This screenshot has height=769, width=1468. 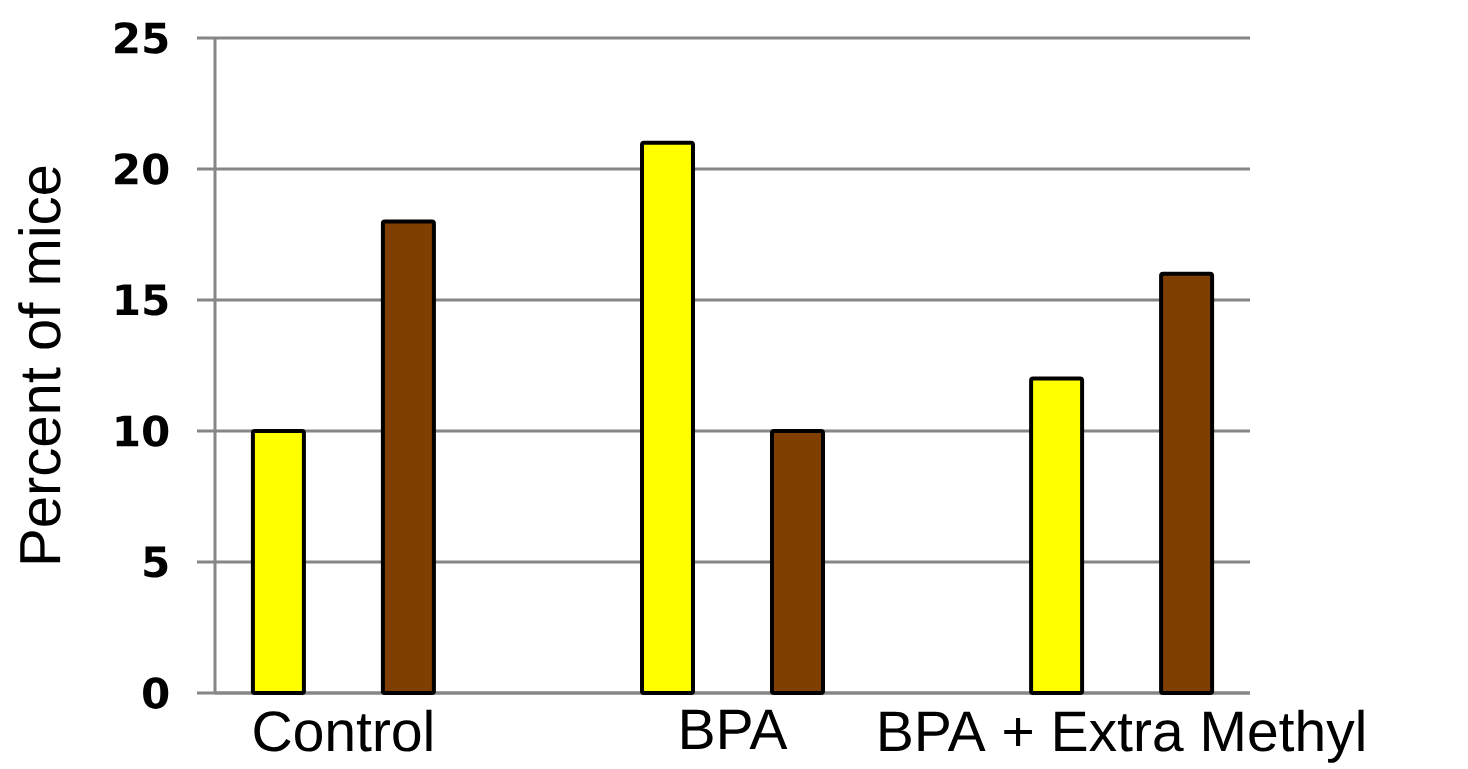 I want to click on y-tick-label: 15, so click(x=142, y=300).